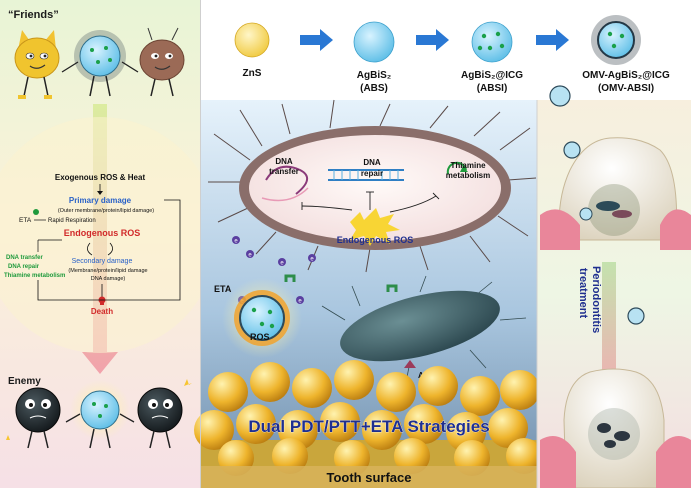 This screenshot has height=488, width=691. I want to click on dna-transfer-center-label-2: transfer, so click(284, 171).